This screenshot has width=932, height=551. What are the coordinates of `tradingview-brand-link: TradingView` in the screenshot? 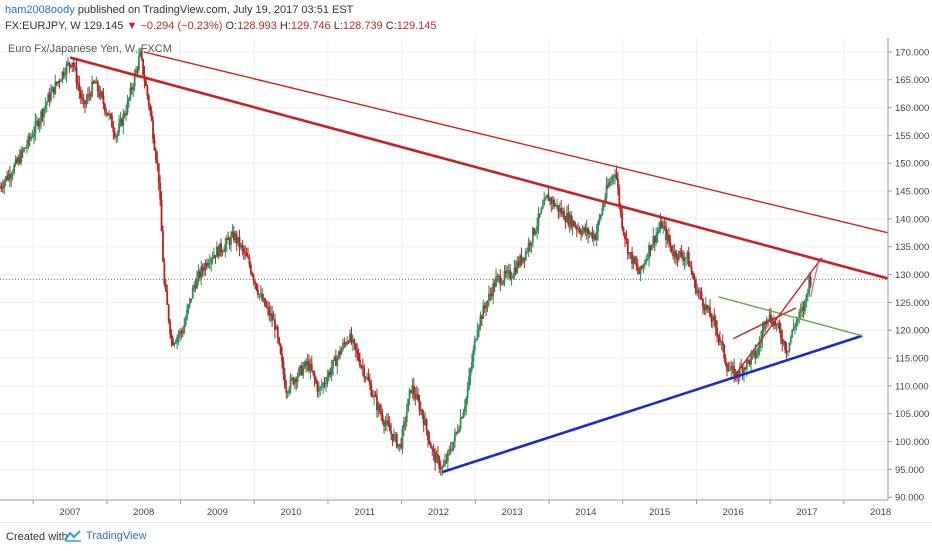 It's located at (116, 536).